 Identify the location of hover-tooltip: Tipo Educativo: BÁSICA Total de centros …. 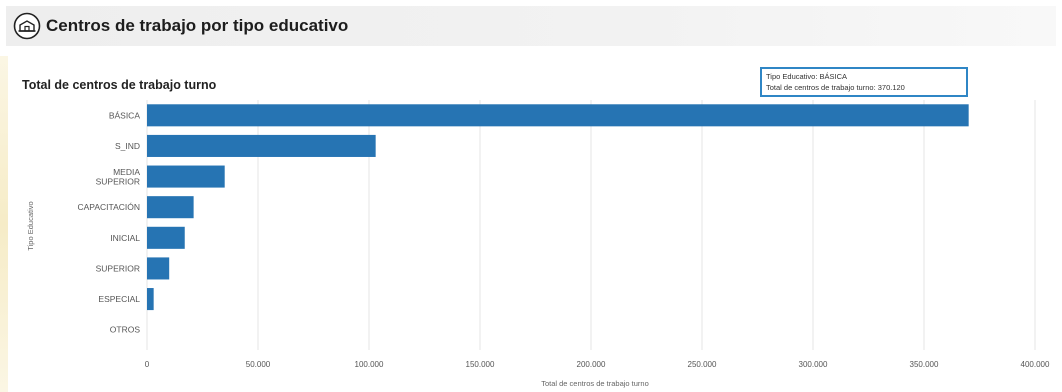
(864, 82).